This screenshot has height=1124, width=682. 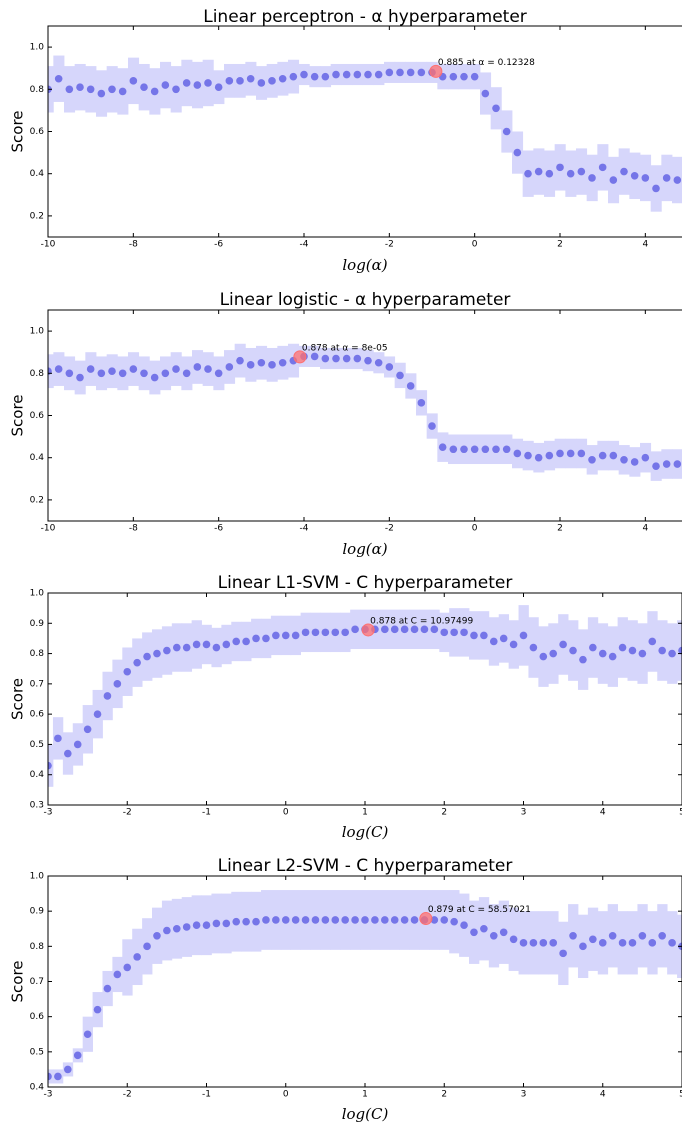 I want to click on x-tick-label: 0, so click(x=286, y=1095).